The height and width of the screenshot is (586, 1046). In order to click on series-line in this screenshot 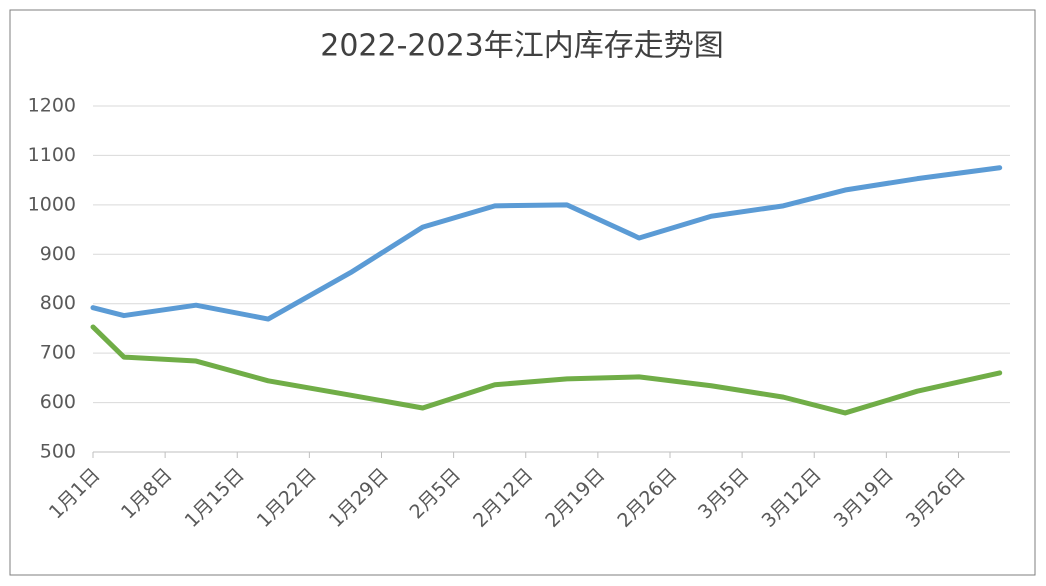, I will do `click(546, 370)`.